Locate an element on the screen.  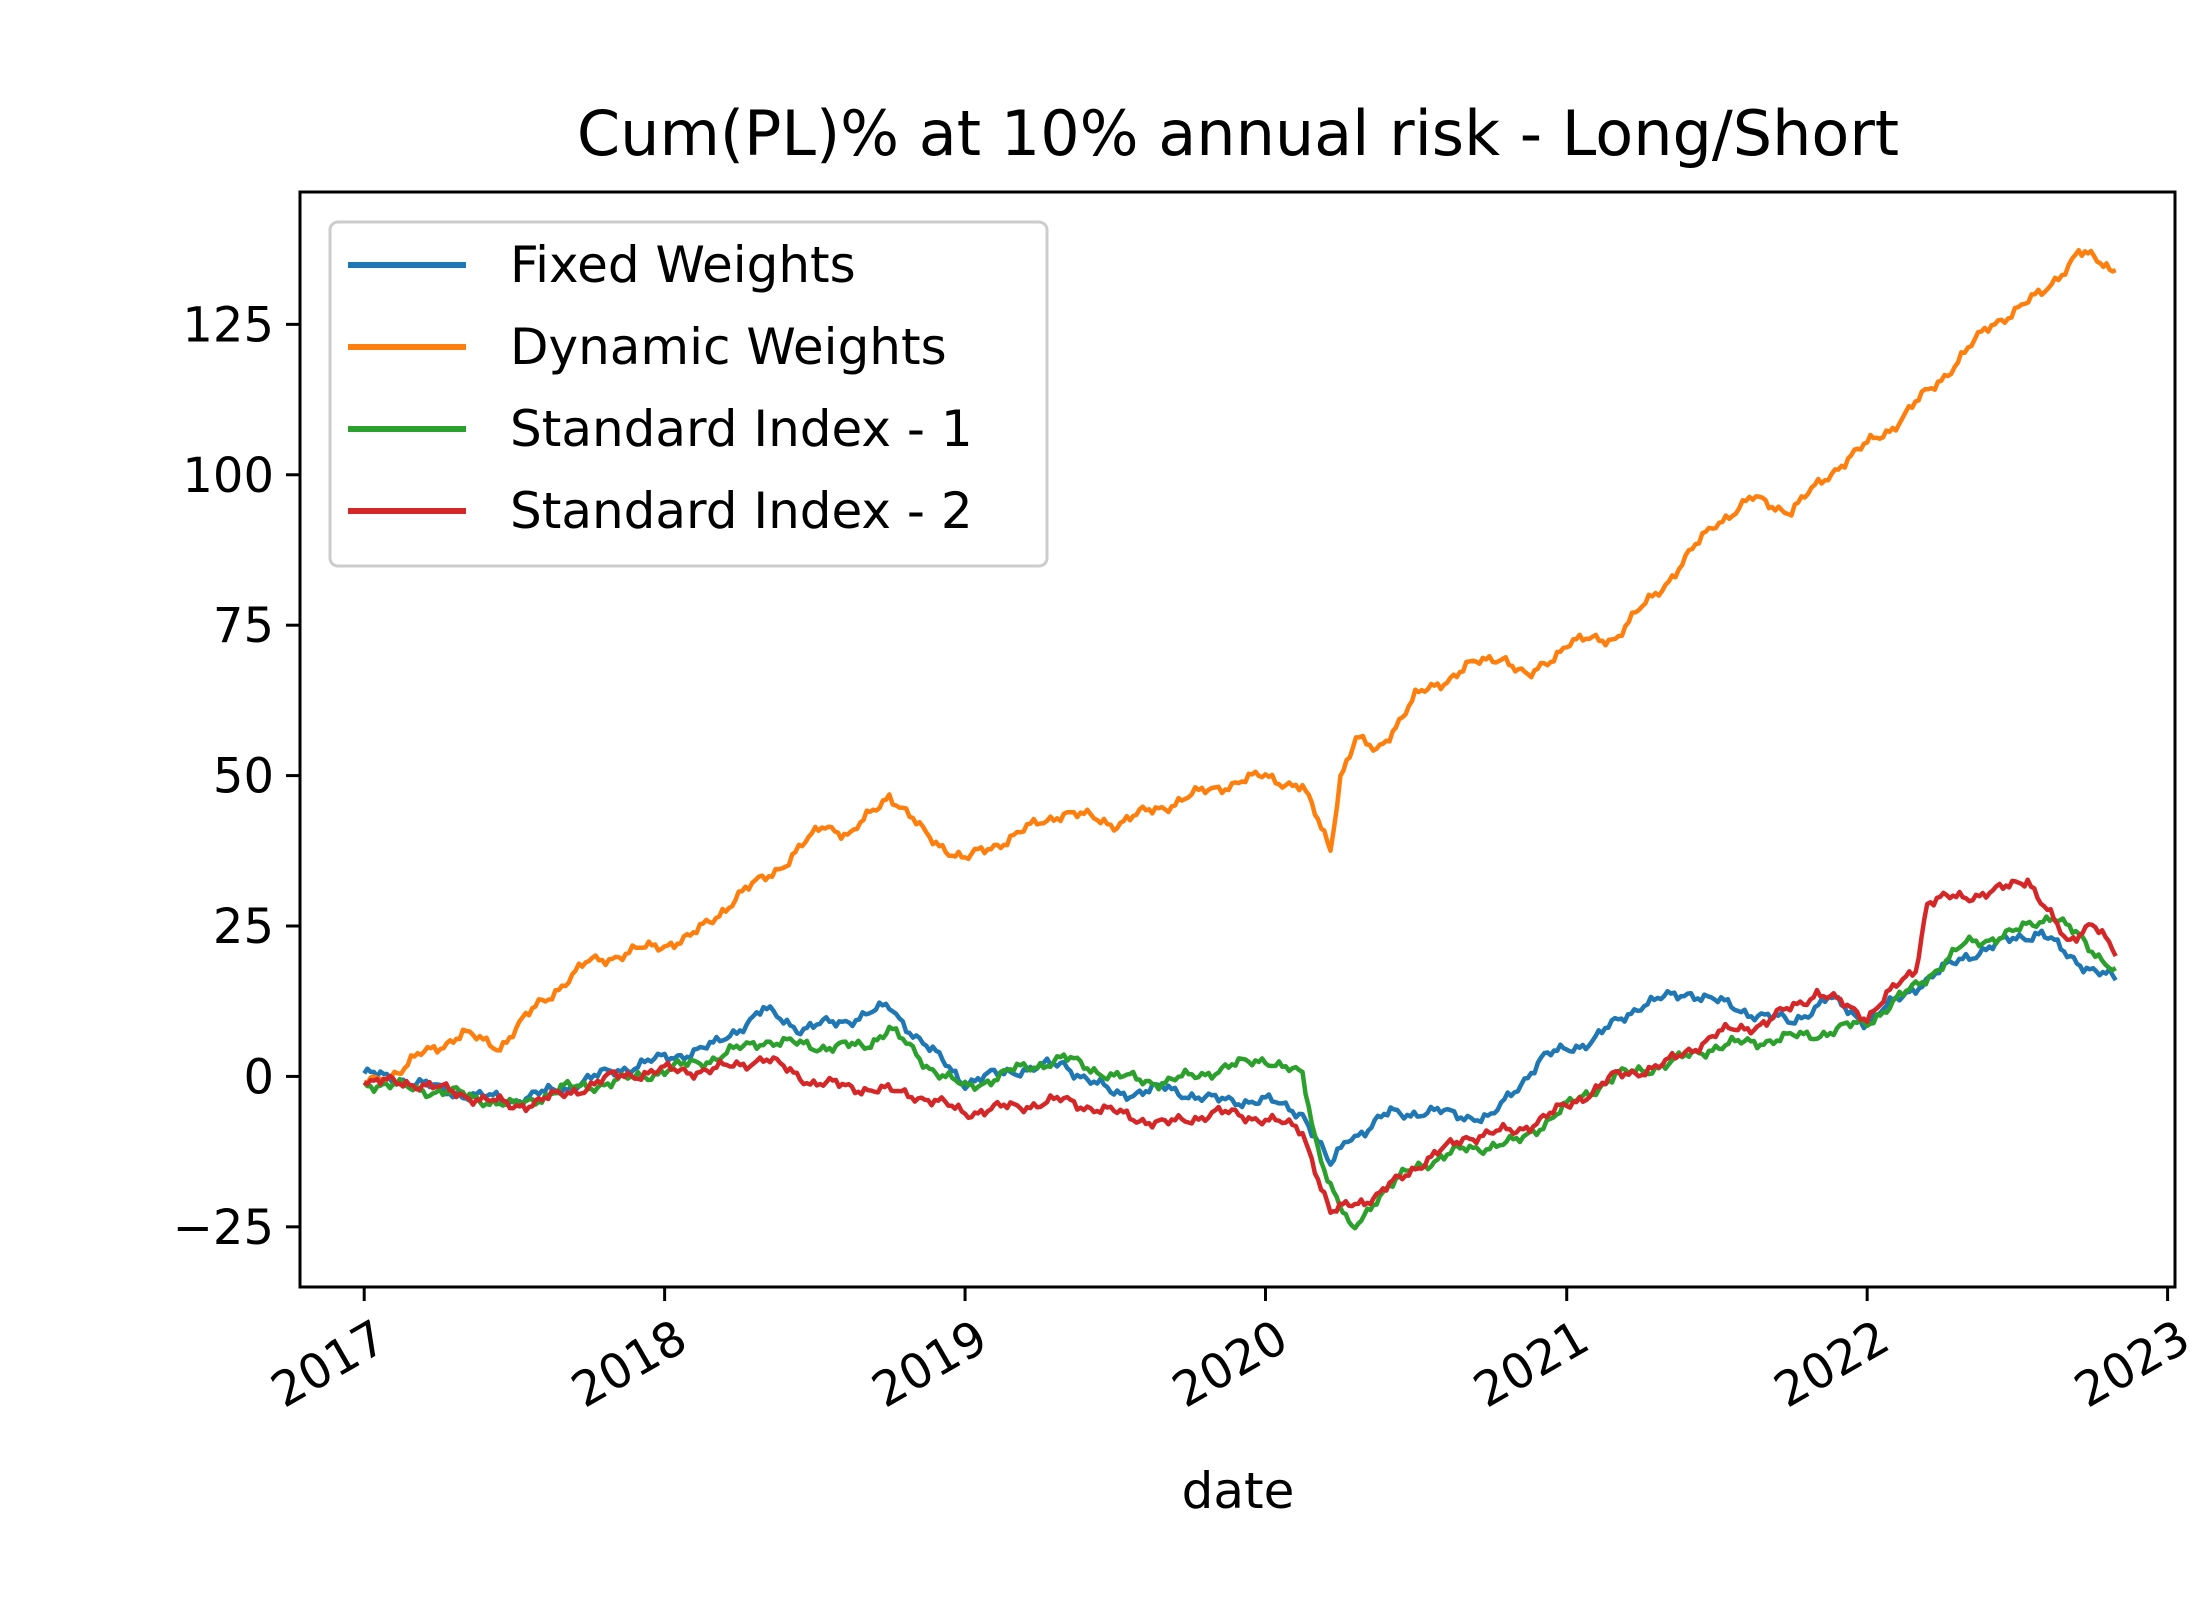
x-tick-label: 2020 is located at coordinates (1230, 1364).